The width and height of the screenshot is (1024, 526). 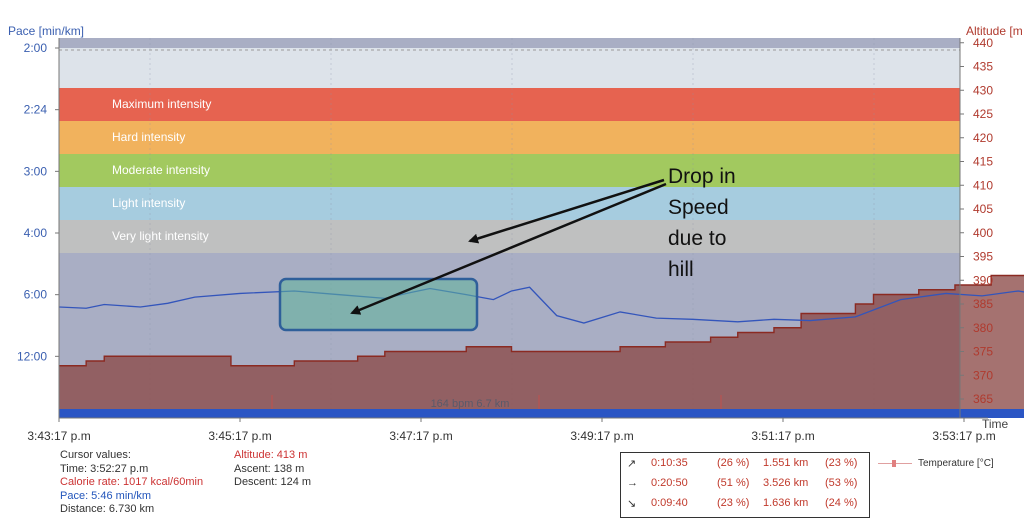 What do you see at coordinates (983, 209) in the screenshot?
I see `right-tick-label: 405` at bounding box center [983, 209].